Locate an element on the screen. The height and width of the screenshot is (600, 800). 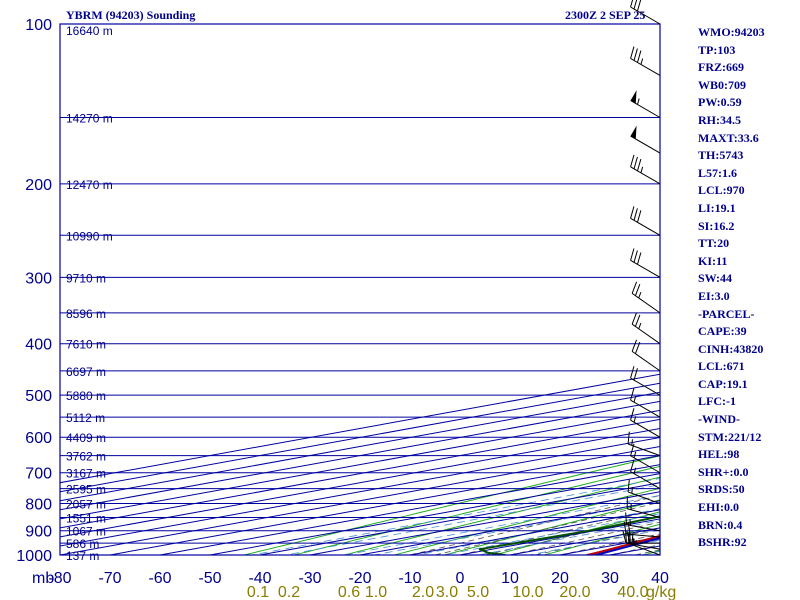
mixing-ratio-tick: 2.0 is located at coordinates (423, 592).